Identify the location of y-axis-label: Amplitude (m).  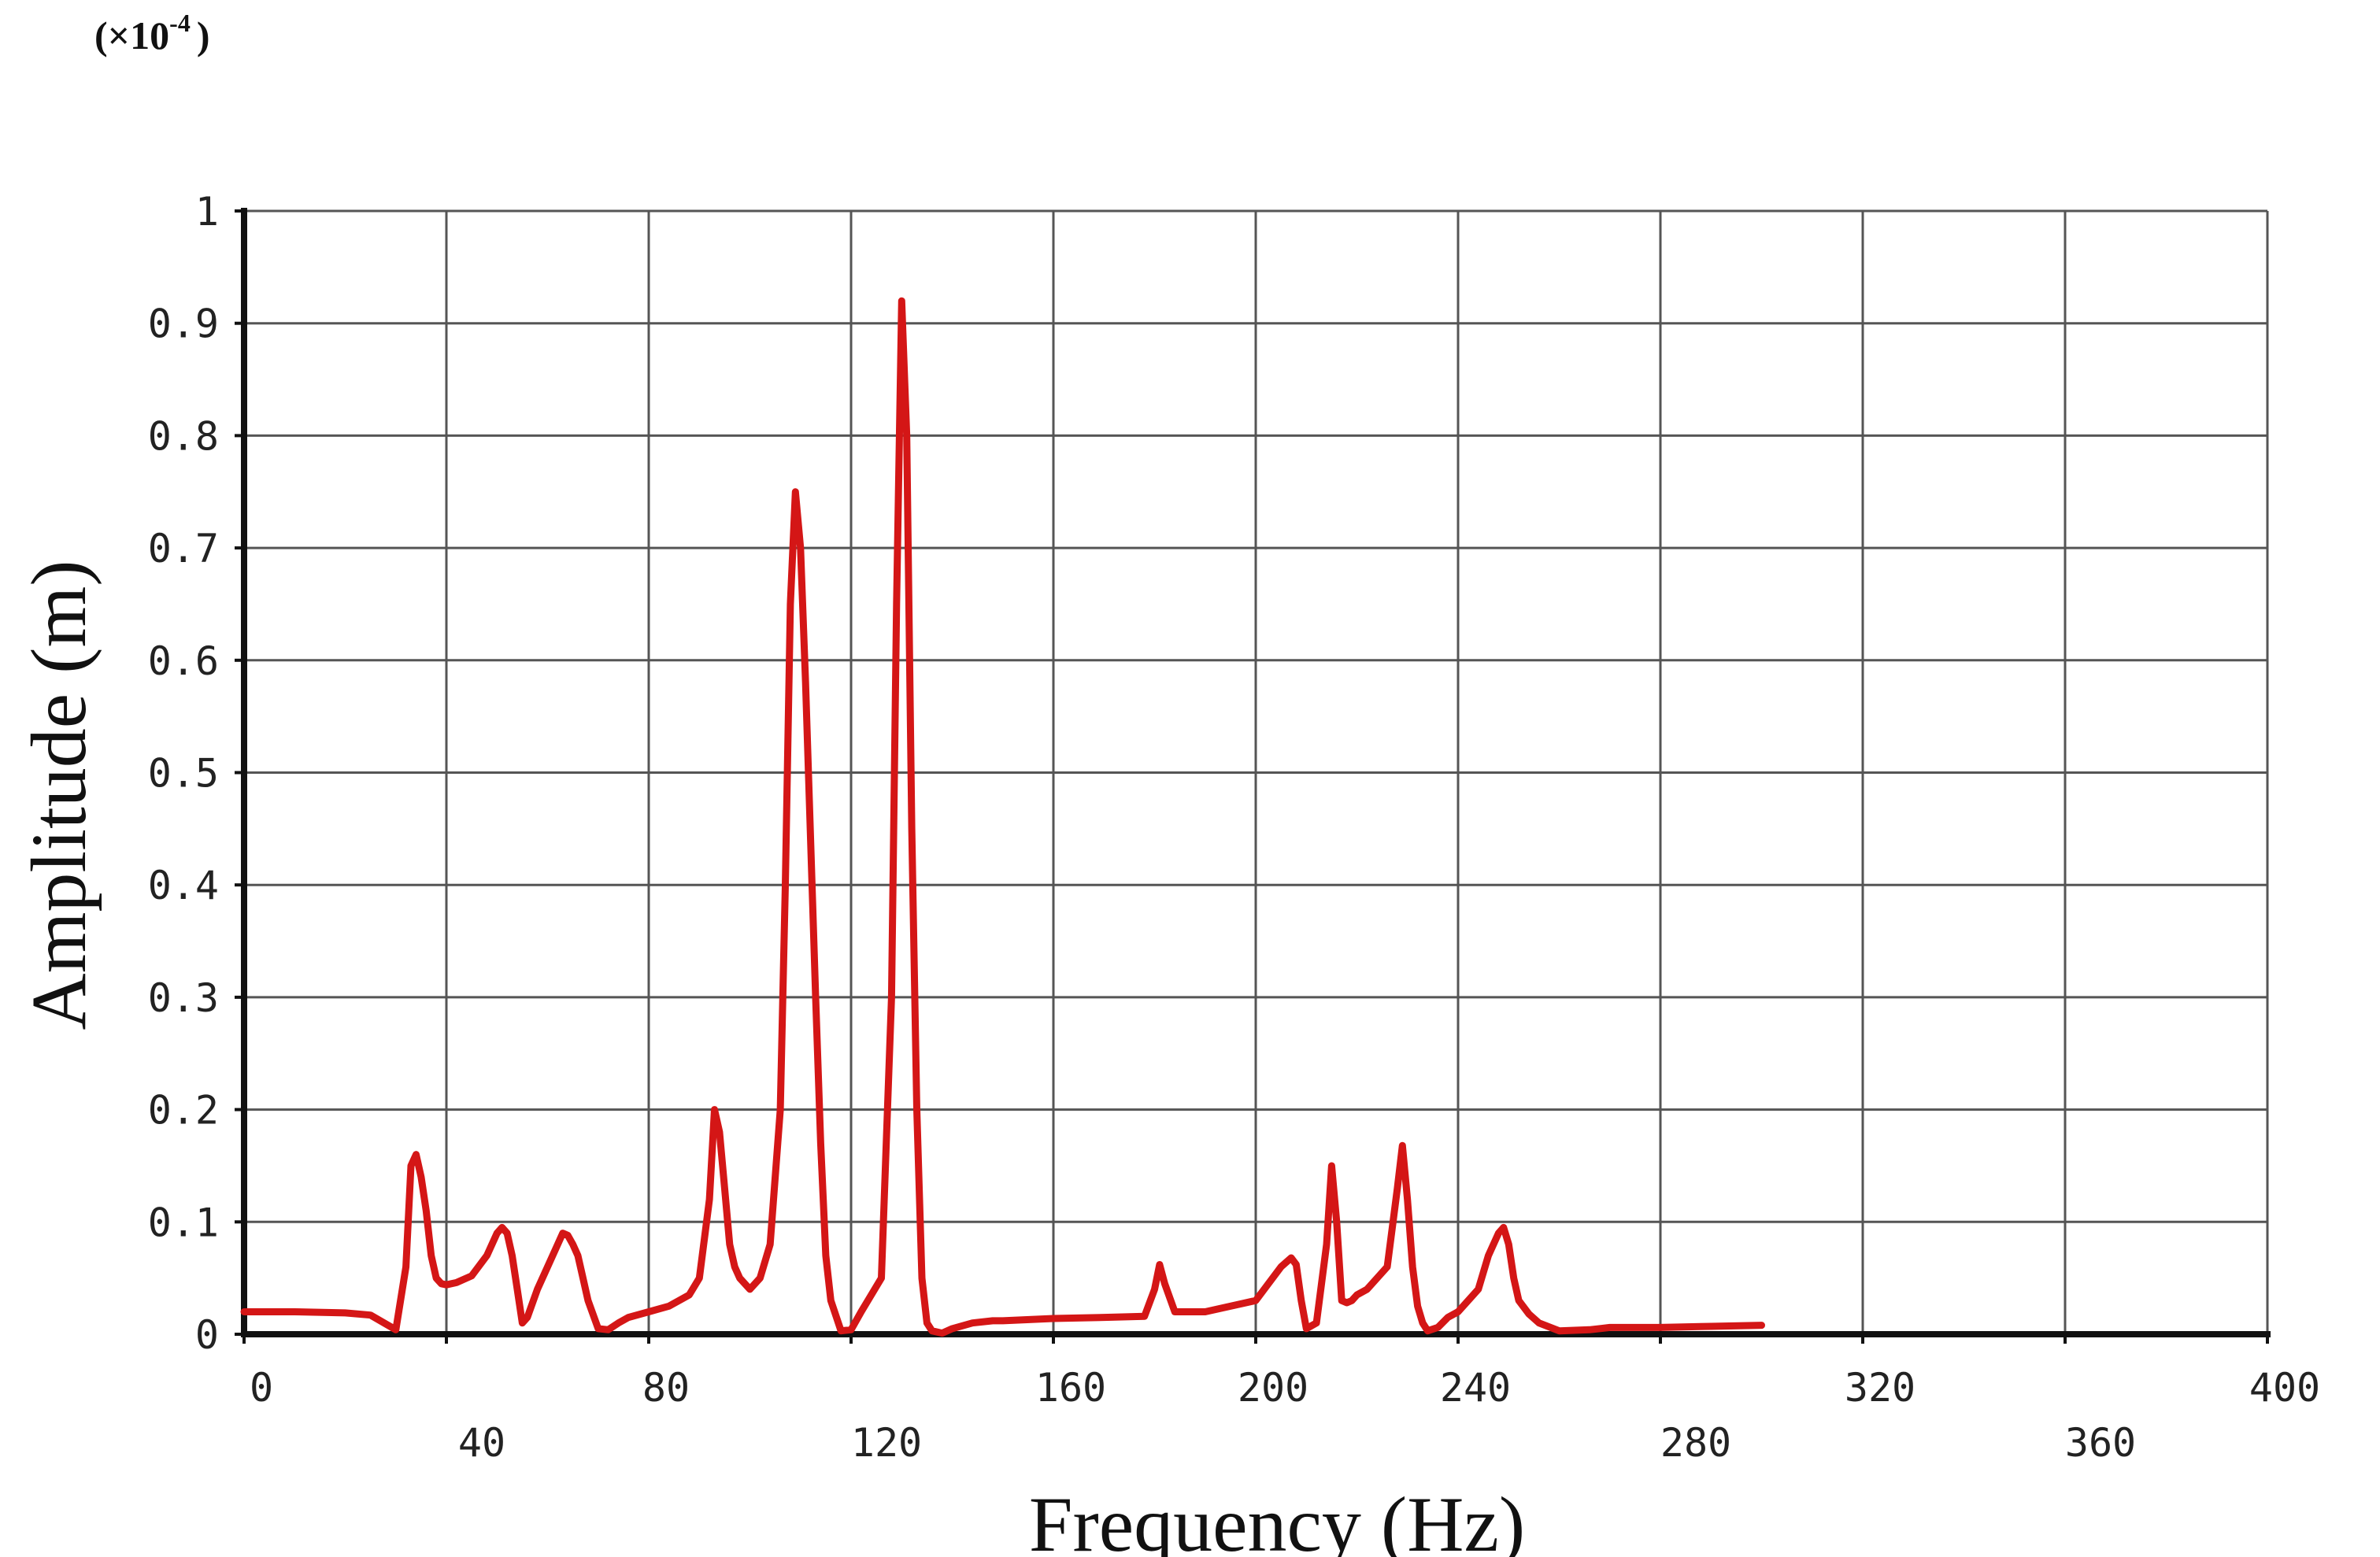
(58, 795).